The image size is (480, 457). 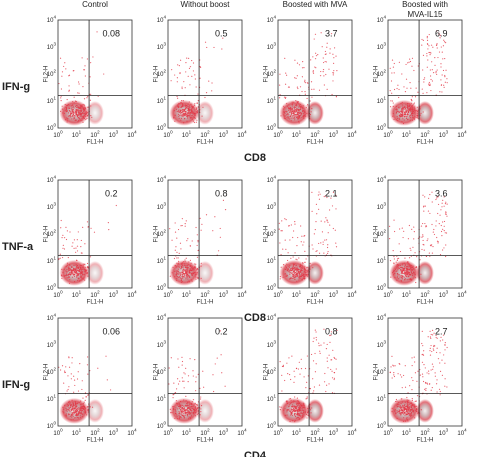 I want to click on tick-exponent: 3, so click(x=164, y=204).